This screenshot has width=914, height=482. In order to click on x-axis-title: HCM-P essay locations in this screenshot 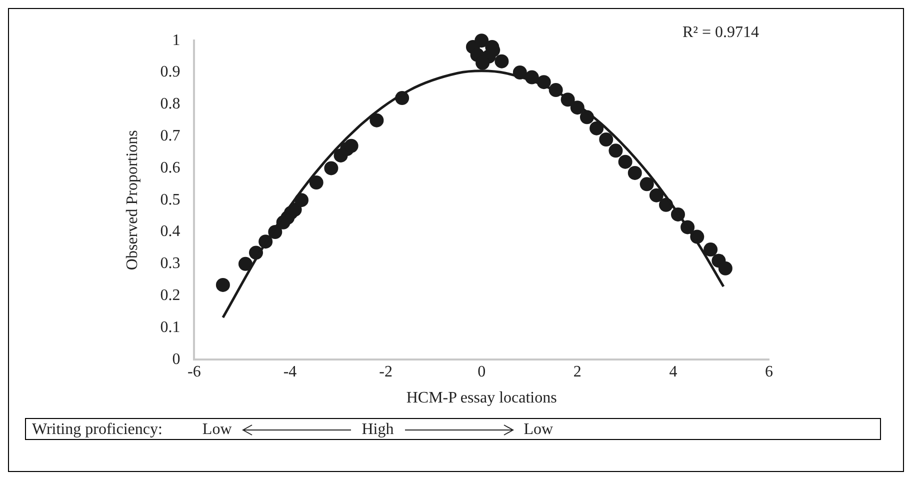, I will do `click(481, 398)`.